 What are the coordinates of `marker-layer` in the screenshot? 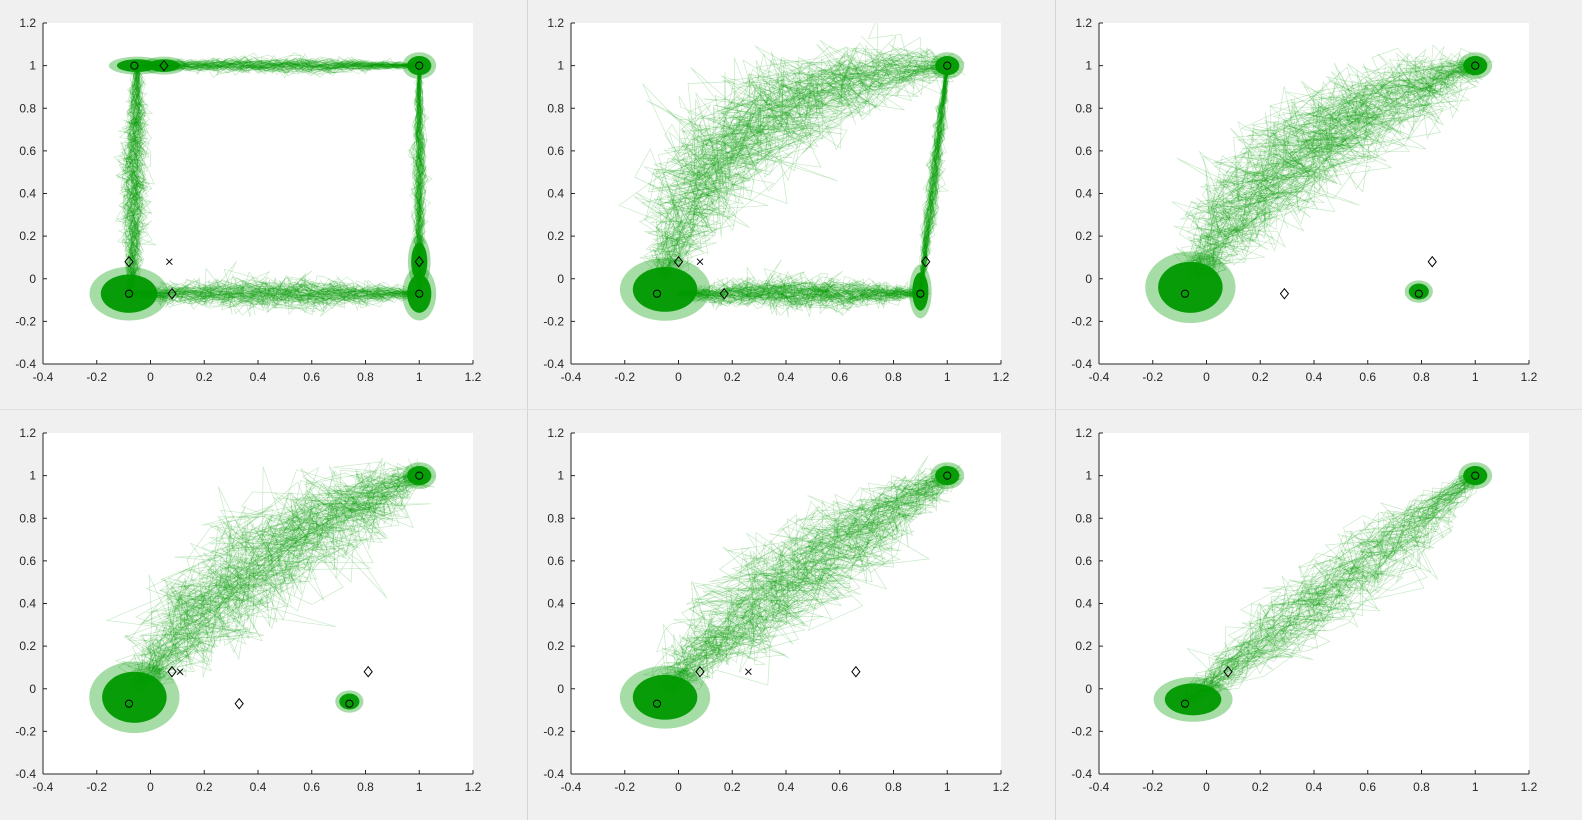 It's located at (1330, 589).